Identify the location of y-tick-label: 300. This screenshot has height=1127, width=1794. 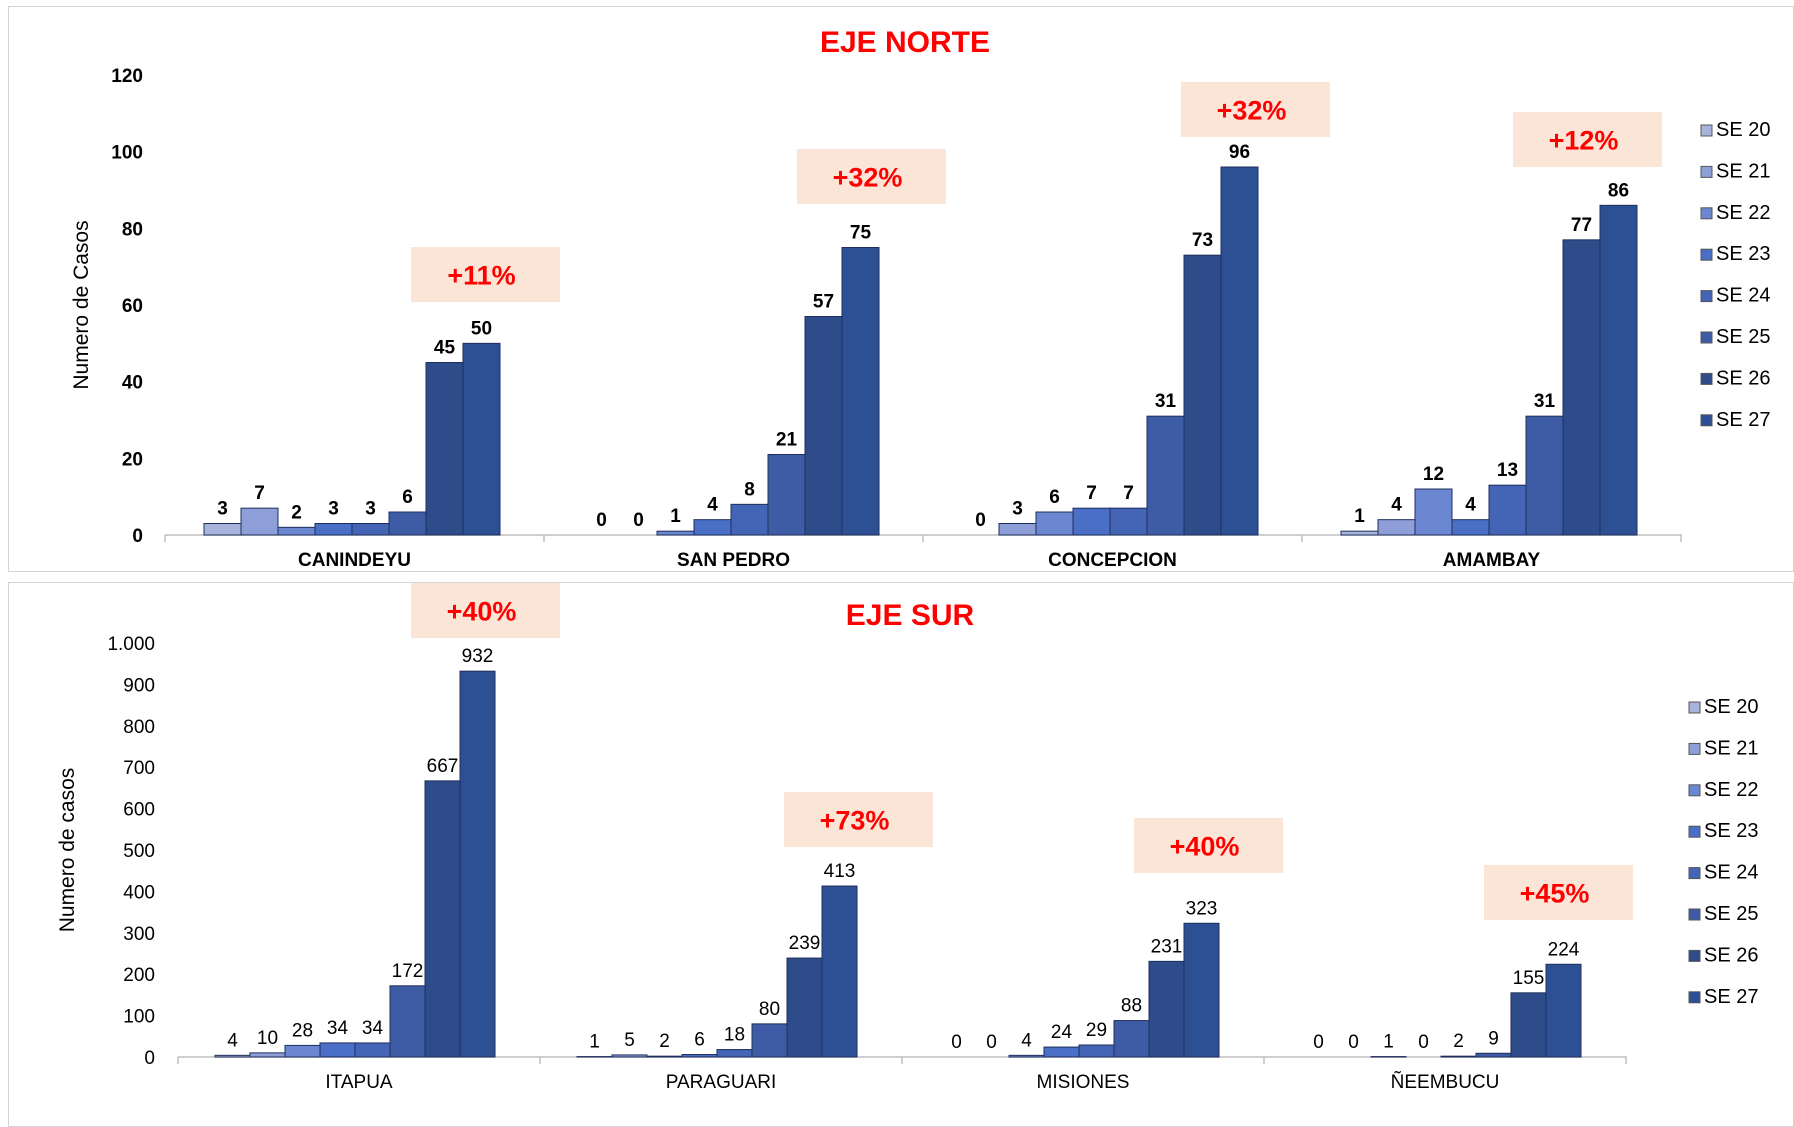
(139, 934).